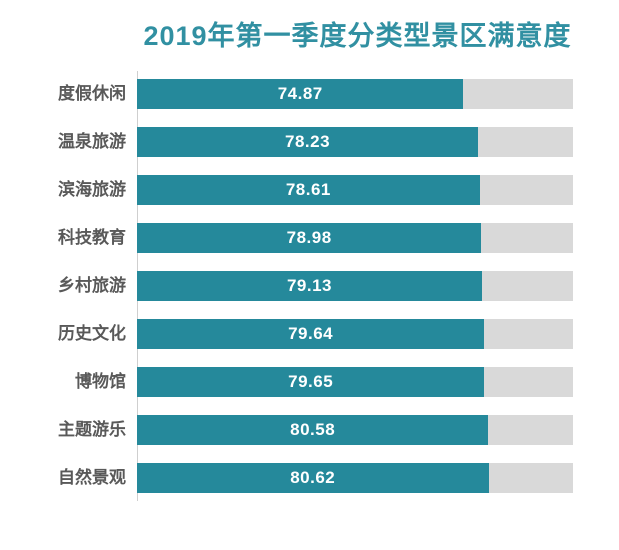 This screenshot has height=550, width=619. I want to click on bar-track: 79.13, so click(355, 286).